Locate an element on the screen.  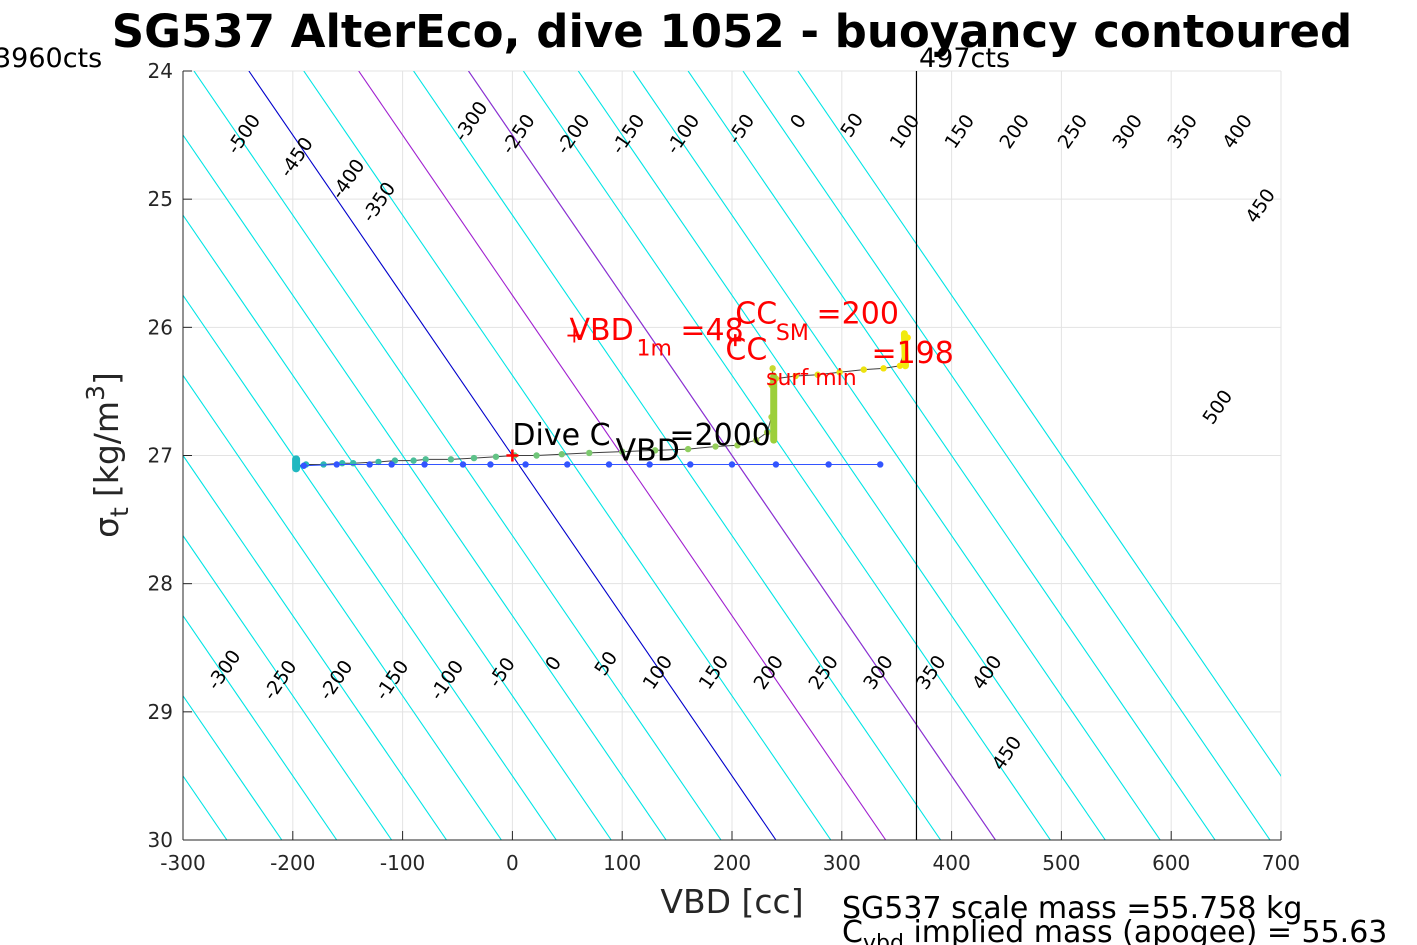
annotation-1: VBD is located at coordinates (601, 330).